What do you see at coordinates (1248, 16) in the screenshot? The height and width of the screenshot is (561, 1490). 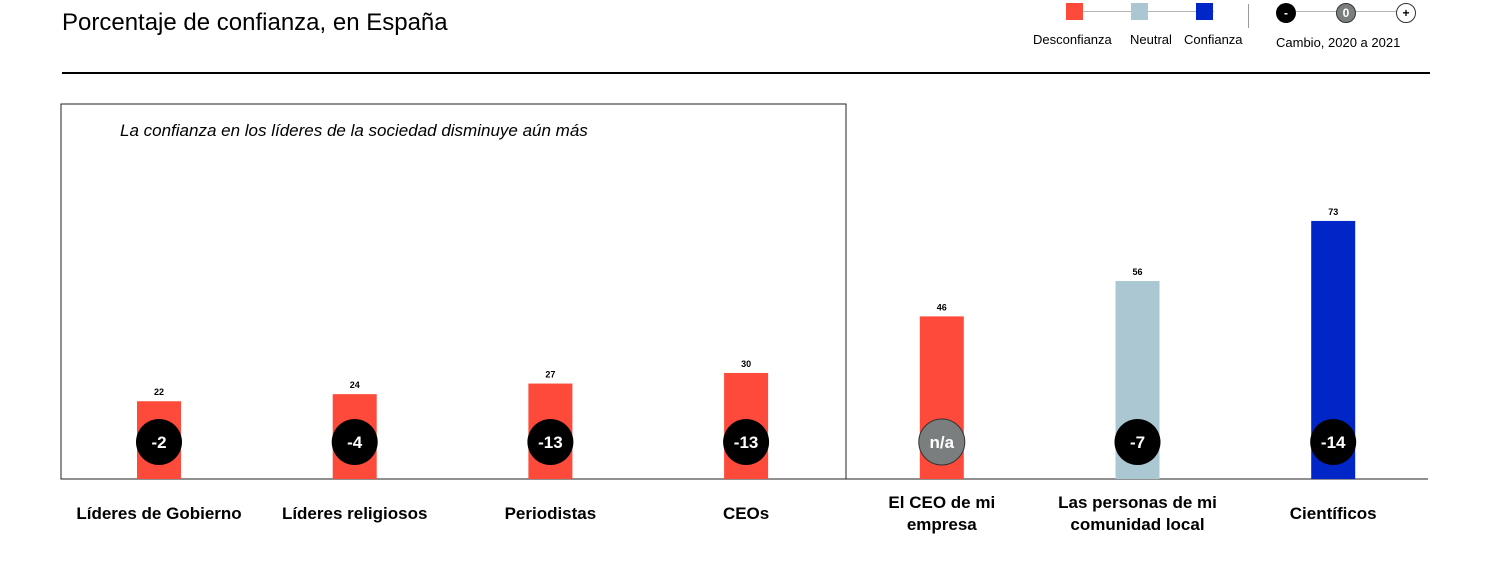 I see `legend-separator` at bounding box center [1248, 16].